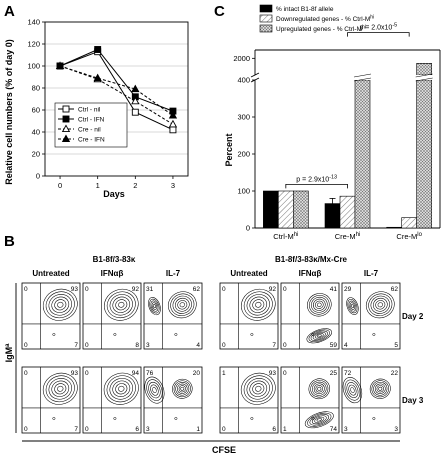  I want to click on panel-a-y-tick-label: 20, so click(36, 154).